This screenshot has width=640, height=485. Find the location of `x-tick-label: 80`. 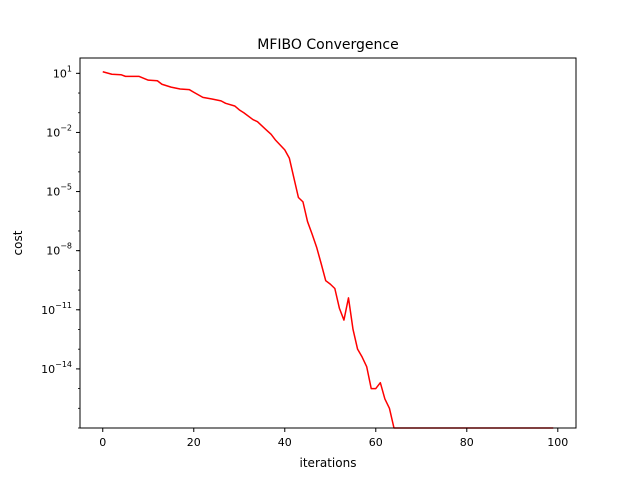

x-tick-label: 80 is located at coordinates (467, 442).